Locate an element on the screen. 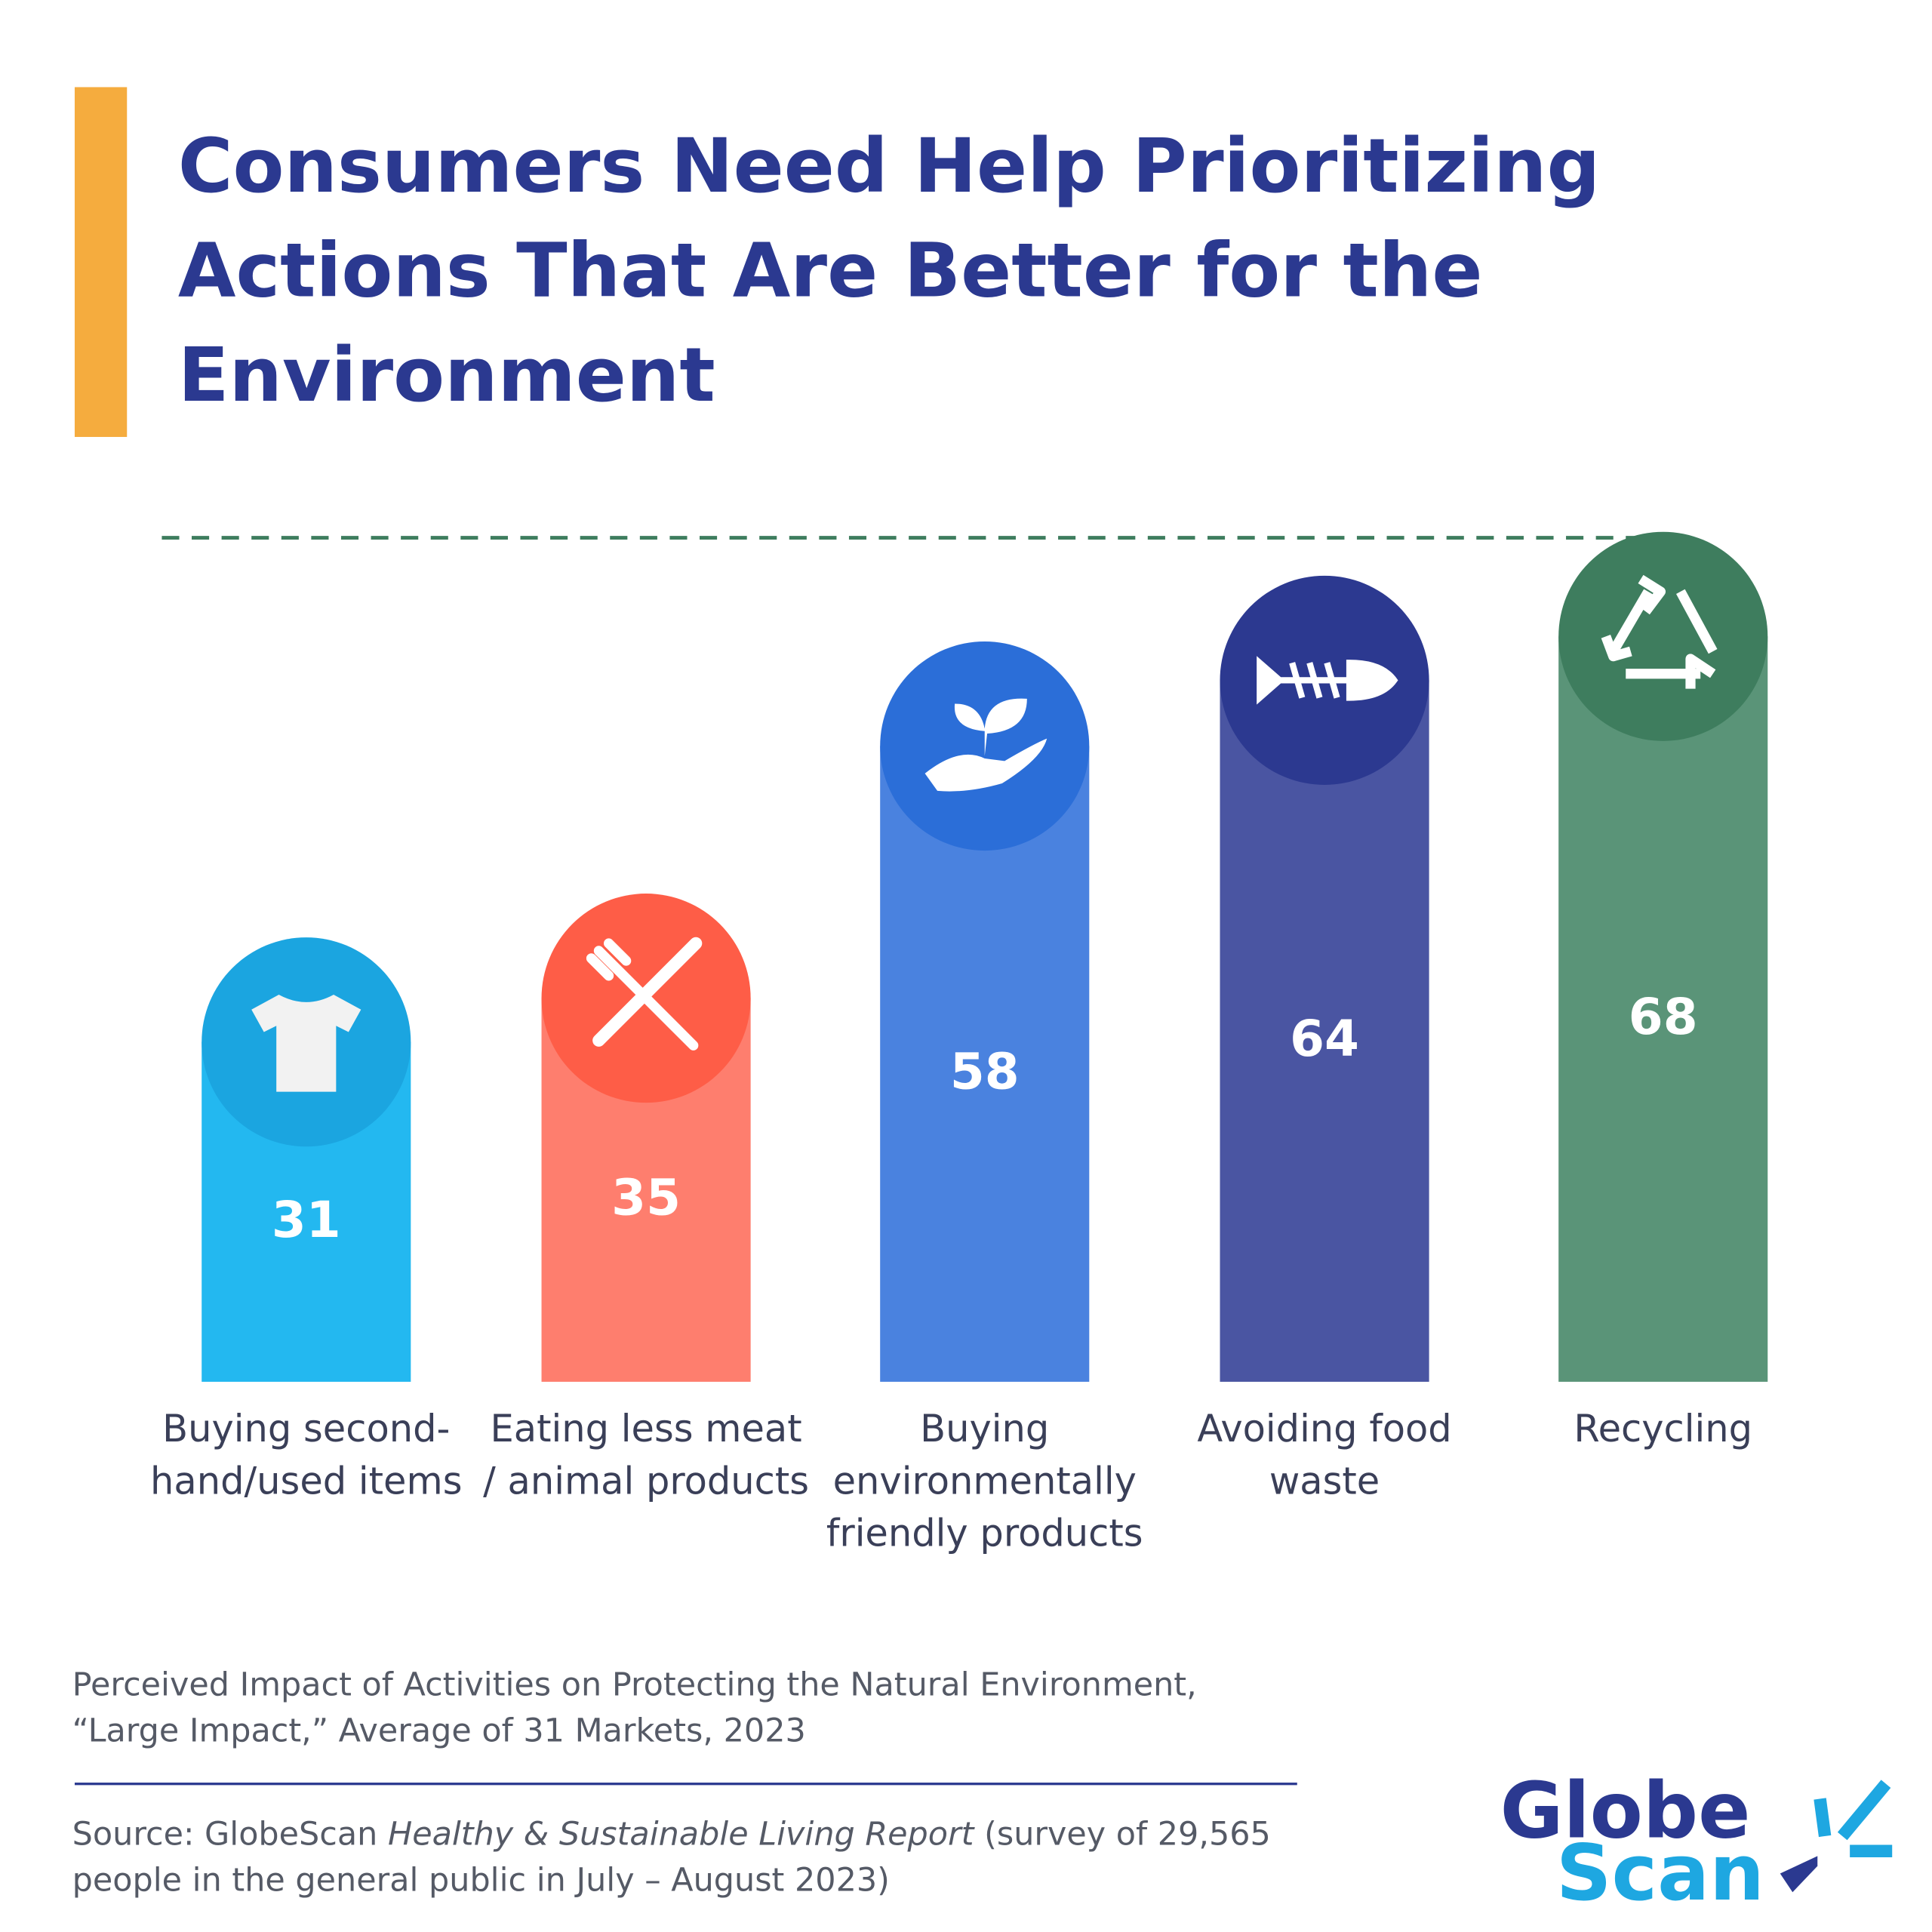  divider is located at coordinates (685, 1784).